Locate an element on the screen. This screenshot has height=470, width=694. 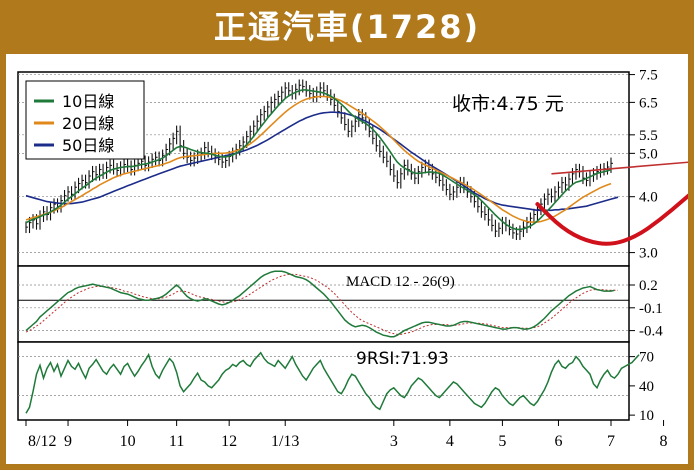
price-tick-label: 3.0 is located at coordinates (648, 254).